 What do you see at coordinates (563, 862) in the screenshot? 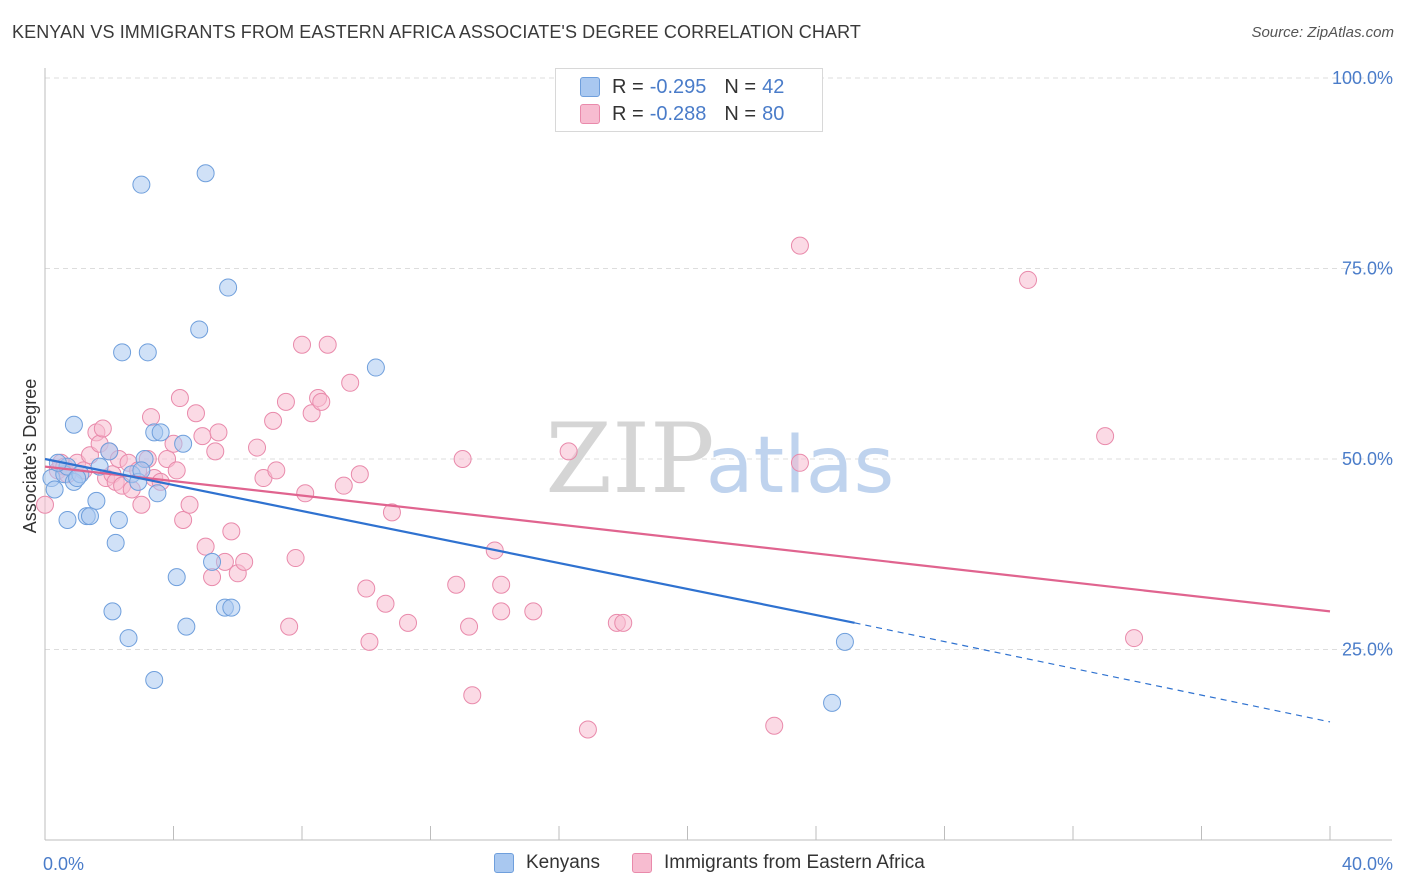
I see `kenyans-legend-label: Kenyans` at bounding box center [563, 862].